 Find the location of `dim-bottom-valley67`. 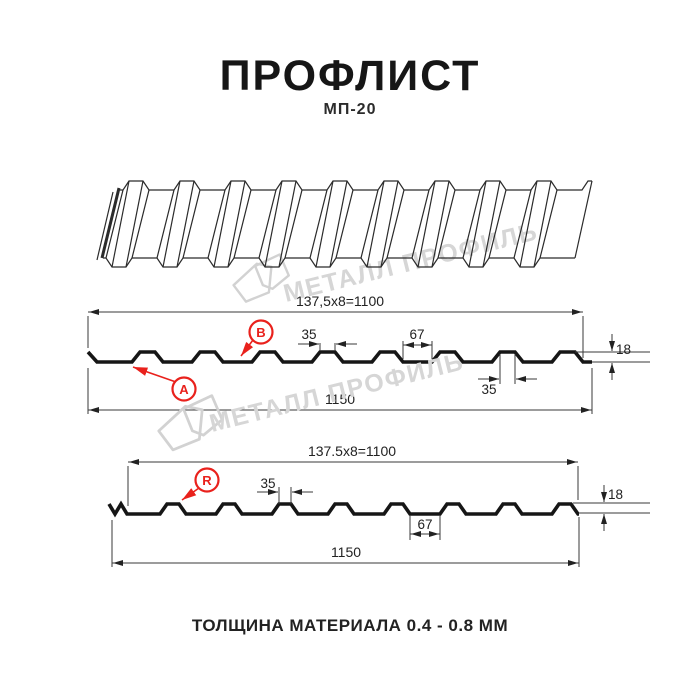

dim-bottom-valley67 is located at coordinates (425, 527).